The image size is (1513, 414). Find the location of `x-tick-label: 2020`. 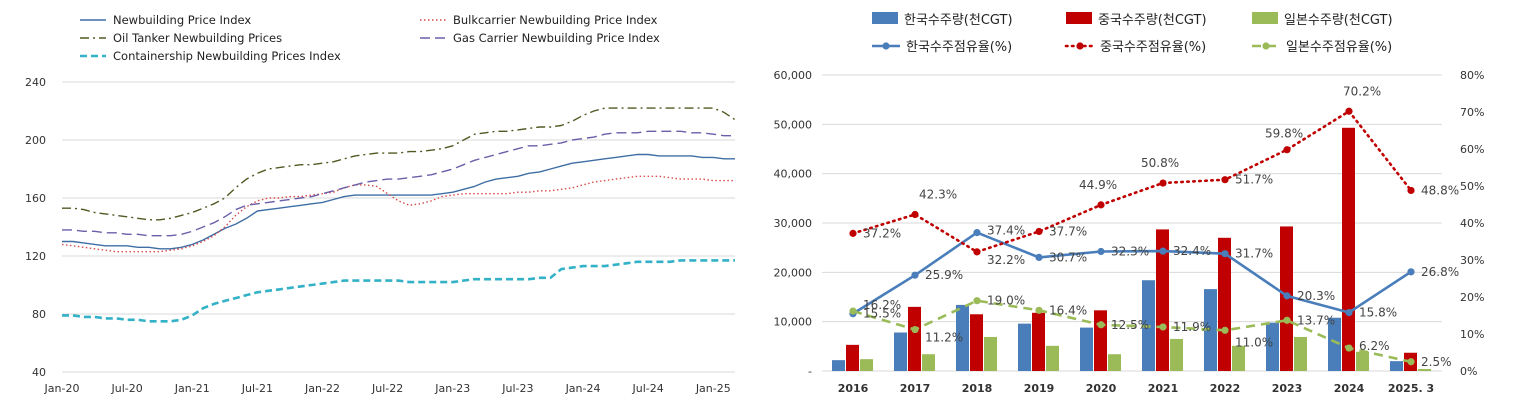

x-tick-label: 2020 is located at coordinates (1101, 388).